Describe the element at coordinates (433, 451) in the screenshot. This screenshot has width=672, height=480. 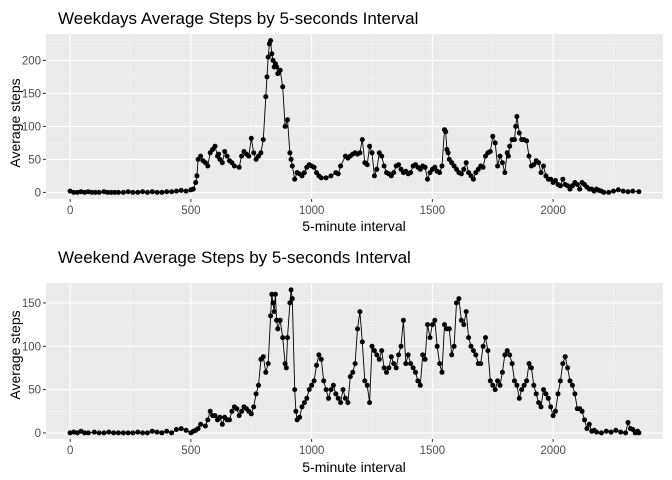
I see `x-tick-label: 1500` at that location.